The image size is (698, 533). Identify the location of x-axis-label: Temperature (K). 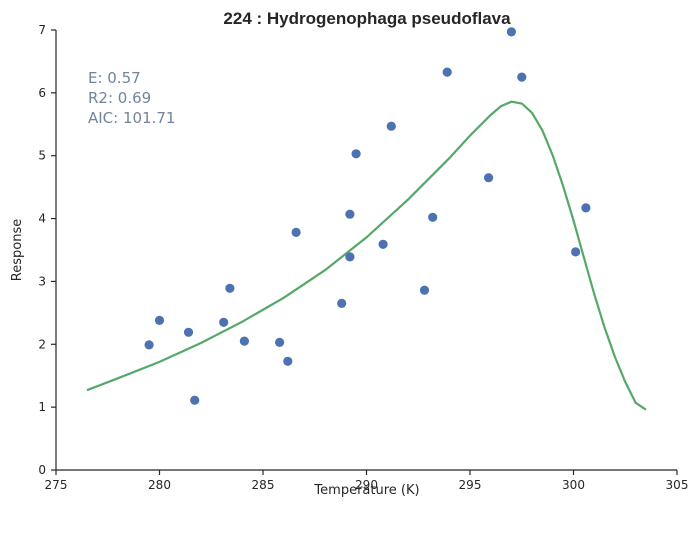
(366, 490).